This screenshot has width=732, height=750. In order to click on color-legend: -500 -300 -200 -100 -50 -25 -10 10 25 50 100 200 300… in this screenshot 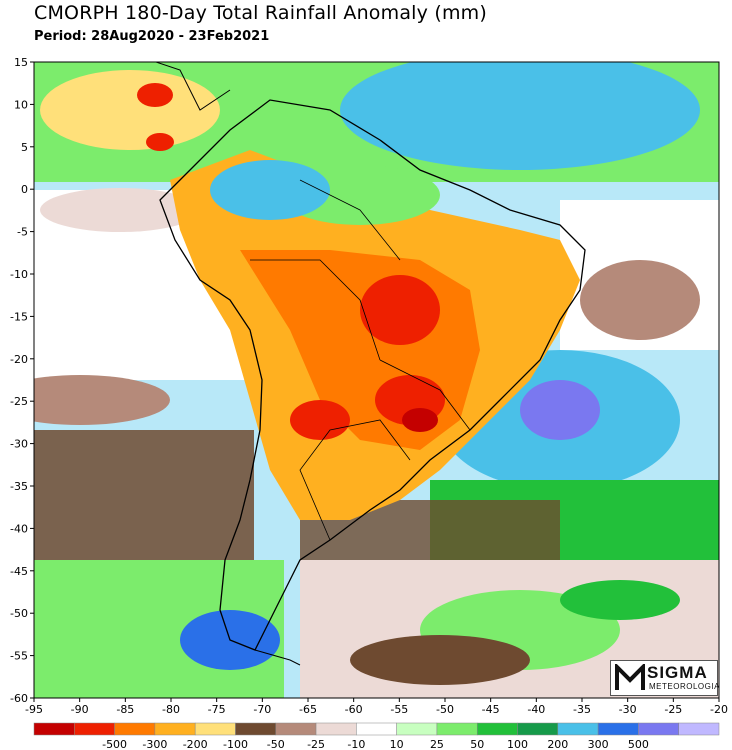, I will do `click(376, 736)`.